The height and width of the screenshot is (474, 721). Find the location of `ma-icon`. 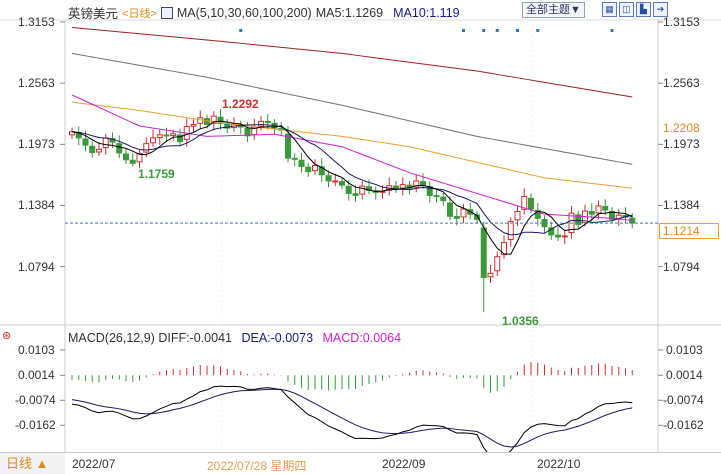

ma-icon is located at coordinates (166, 12).